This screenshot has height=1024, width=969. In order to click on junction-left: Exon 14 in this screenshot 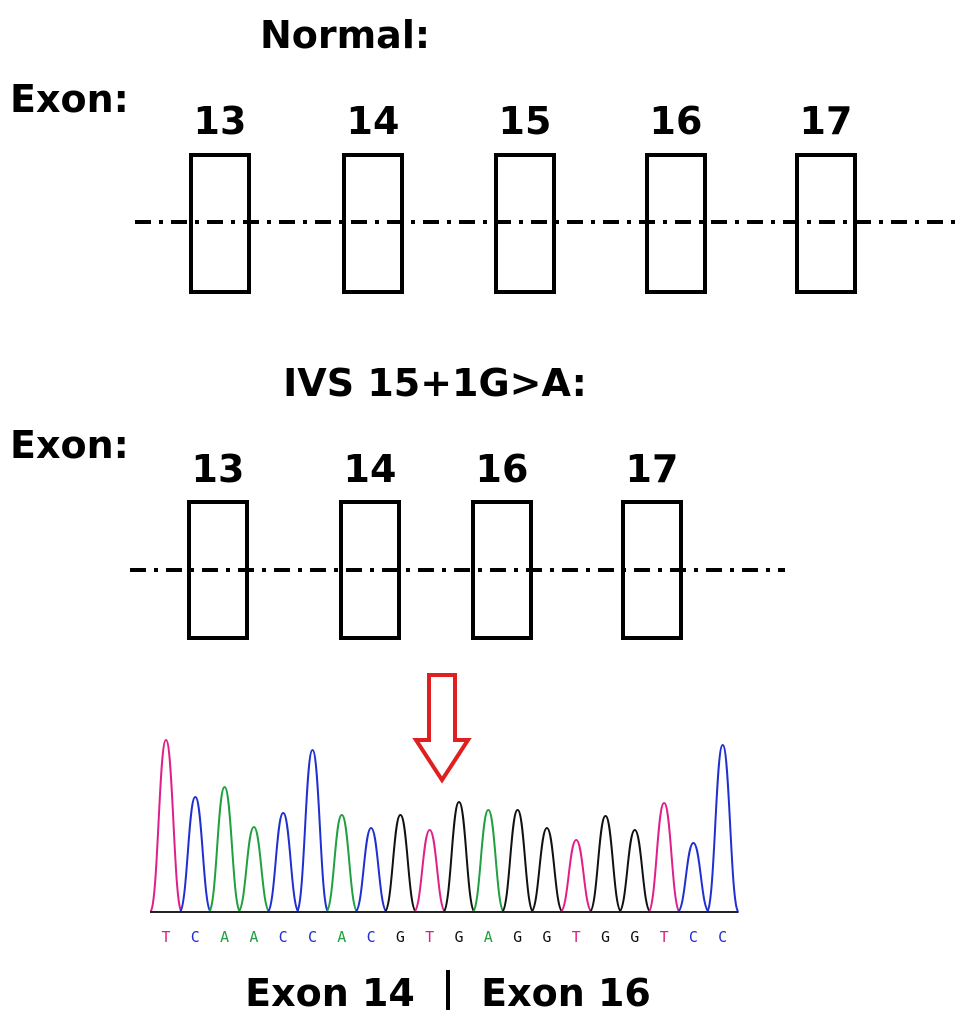, I will do `click(330, 993)`.